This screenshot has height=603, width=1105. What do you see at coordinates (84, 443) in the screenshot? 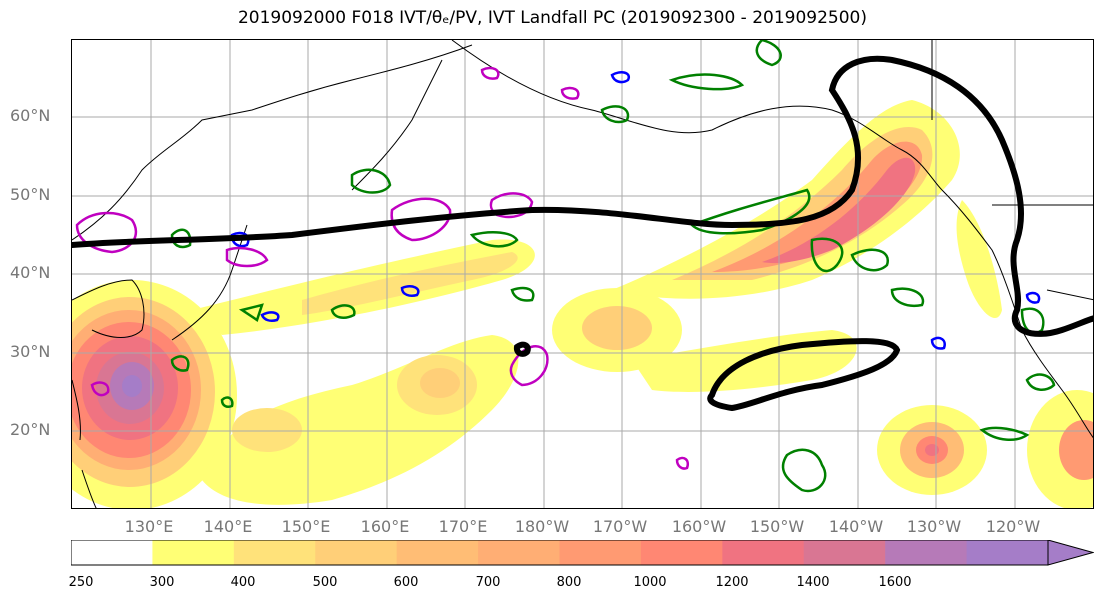
I see `coast-philippines-taiwan` at bounding box center [84, 443].